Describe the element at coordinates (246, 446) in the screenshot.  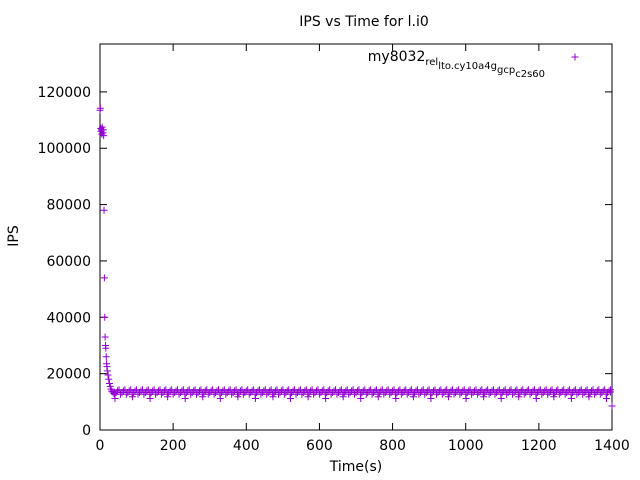
I see `x-tick-label: 400` at that location.